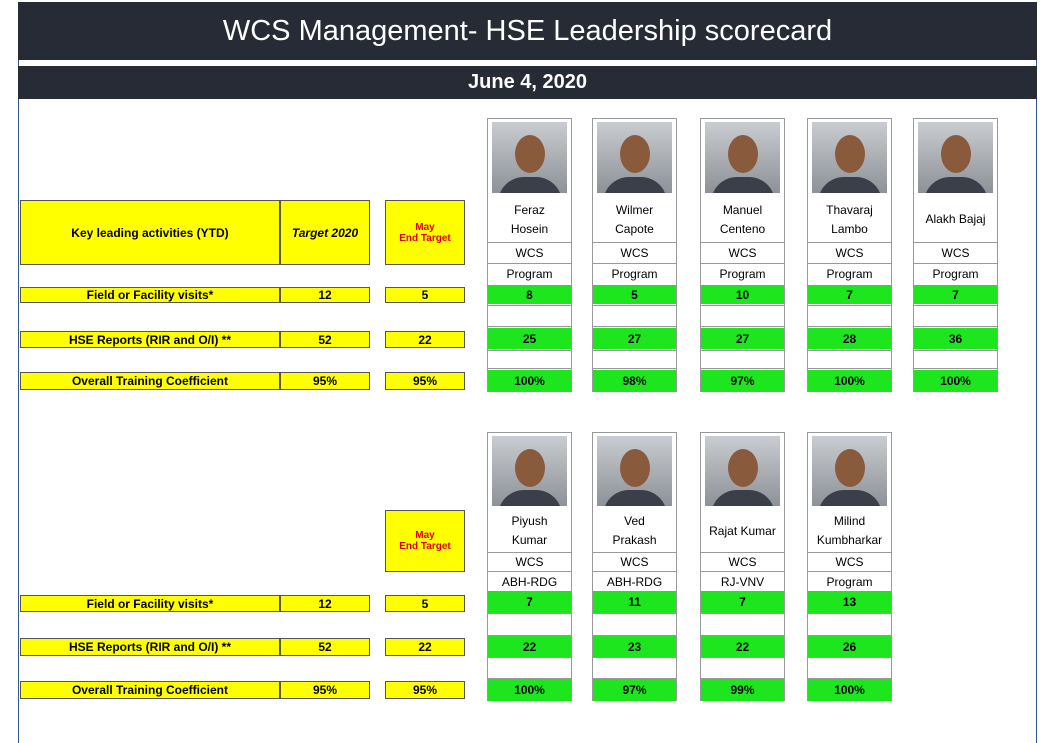 Image resolution: width=1051 pixels, height=743 pixels. Describe the element at coordinates (634, 294) in the screenshot. I see `metric-value: 5` at that location.